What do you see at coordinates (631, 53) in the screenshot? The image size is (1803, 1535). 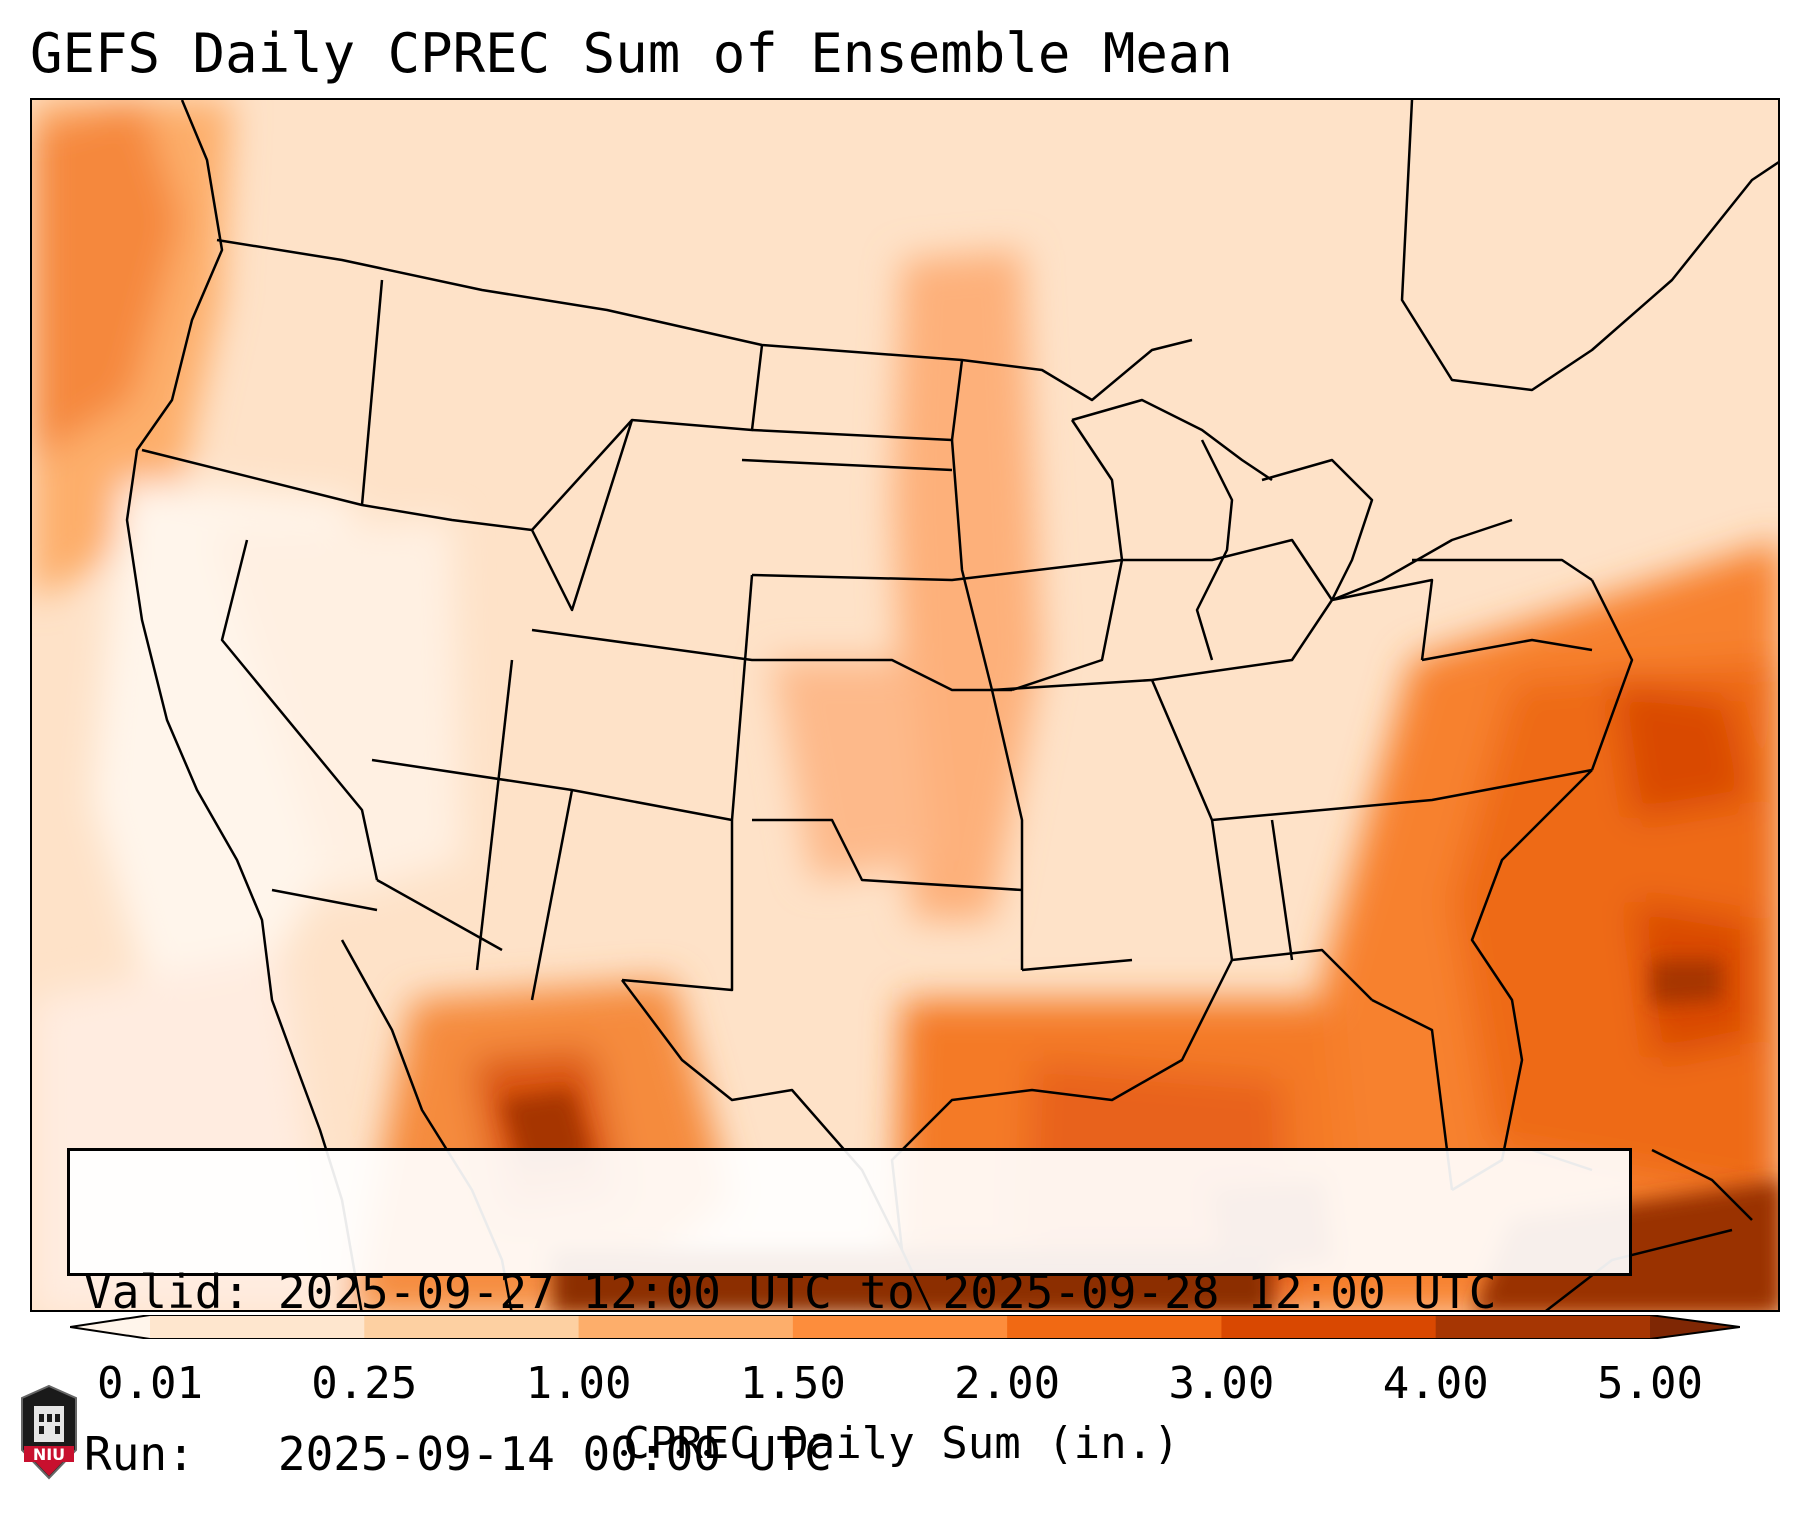 I see `map-title: GEFS Daily CPREC Sum of Ensemble Mean` at bounding box center [631, 53].